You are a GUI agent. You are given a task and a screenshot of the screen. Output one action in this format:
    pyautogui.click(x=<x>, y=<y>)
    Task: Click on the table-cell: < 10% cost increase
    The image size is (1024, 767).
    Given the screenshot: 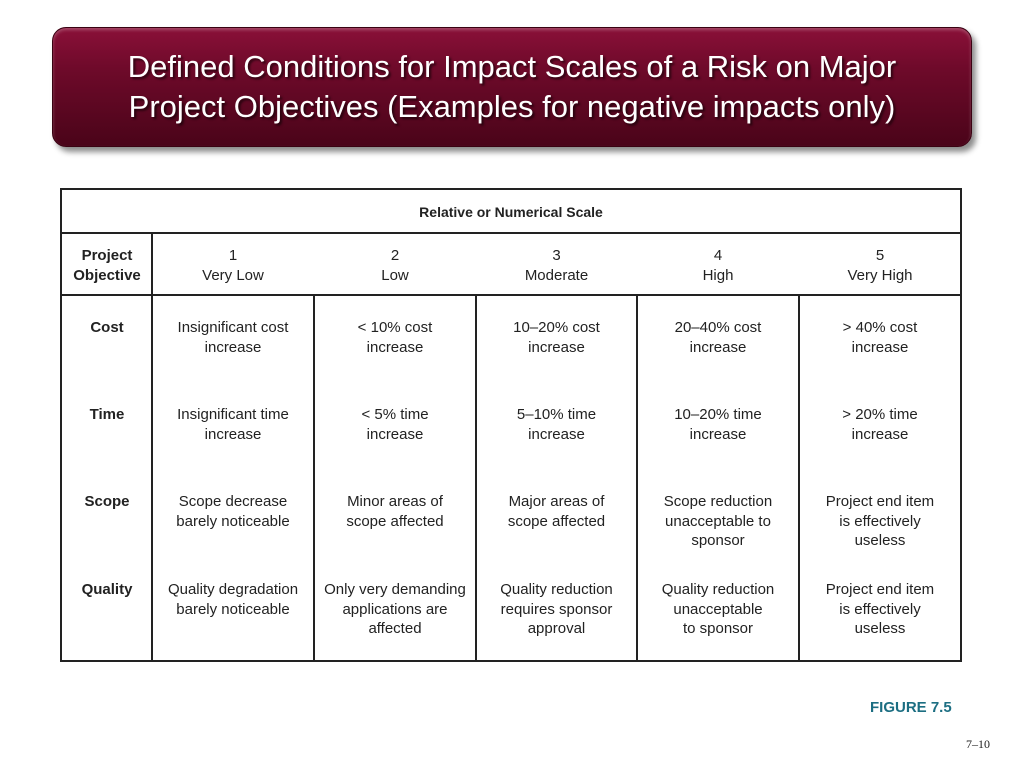 What is the action you would take?
    pyautogui.click(x=395, y=337)
    